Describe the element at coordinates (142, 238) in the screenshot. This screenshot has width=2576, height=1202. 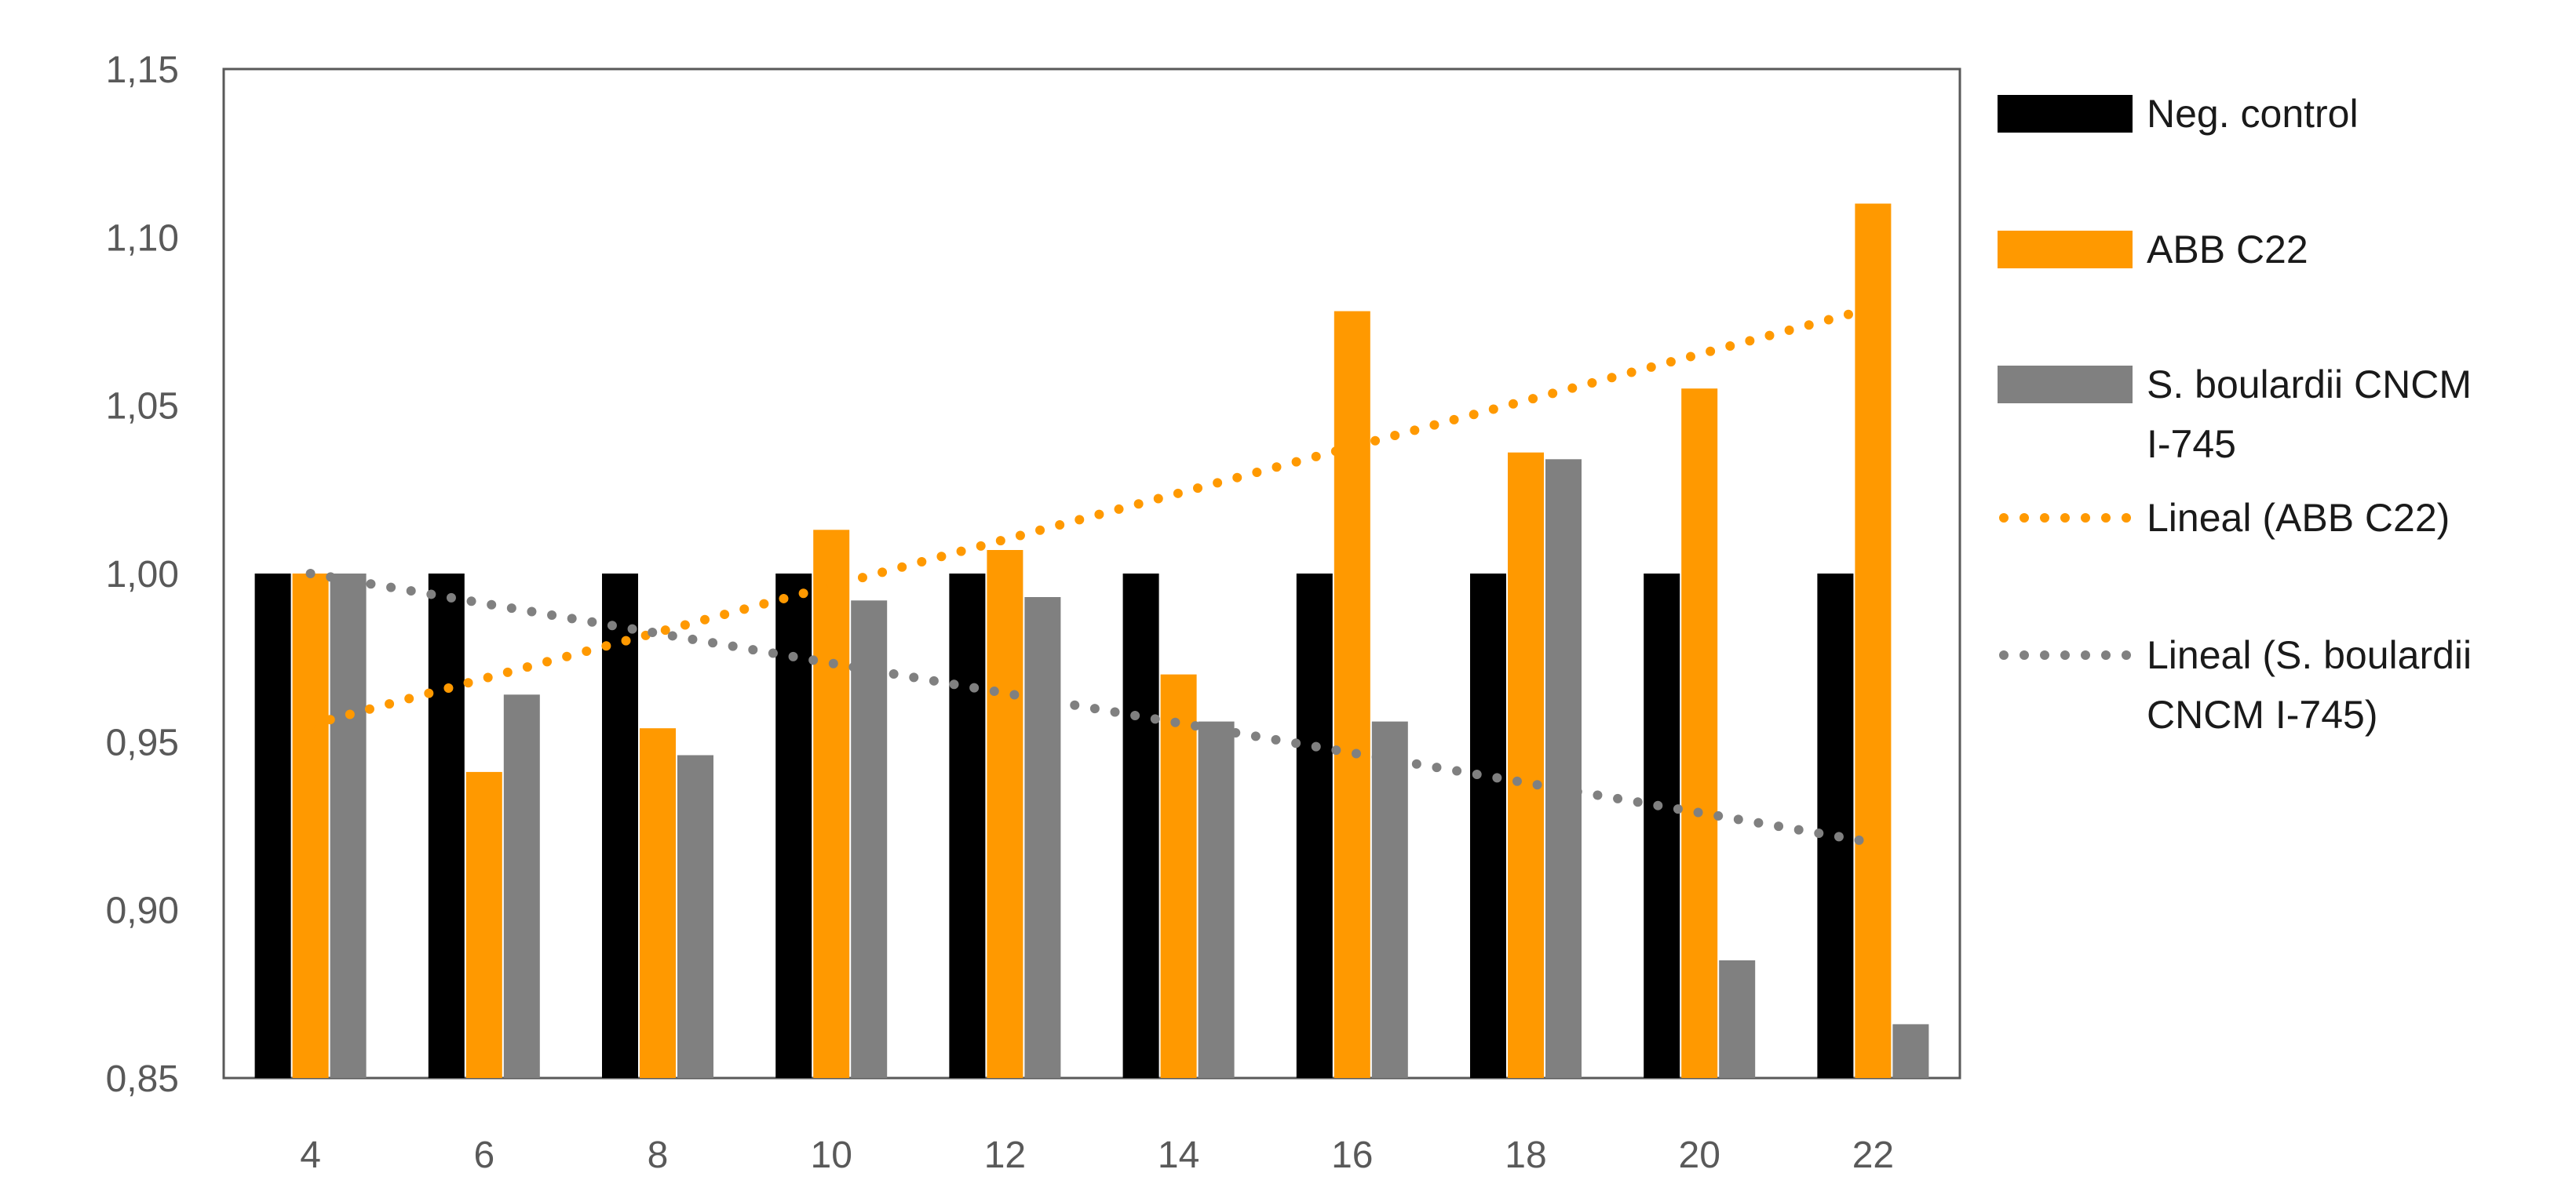
I see `y-tick-label: 1,10` at that location.